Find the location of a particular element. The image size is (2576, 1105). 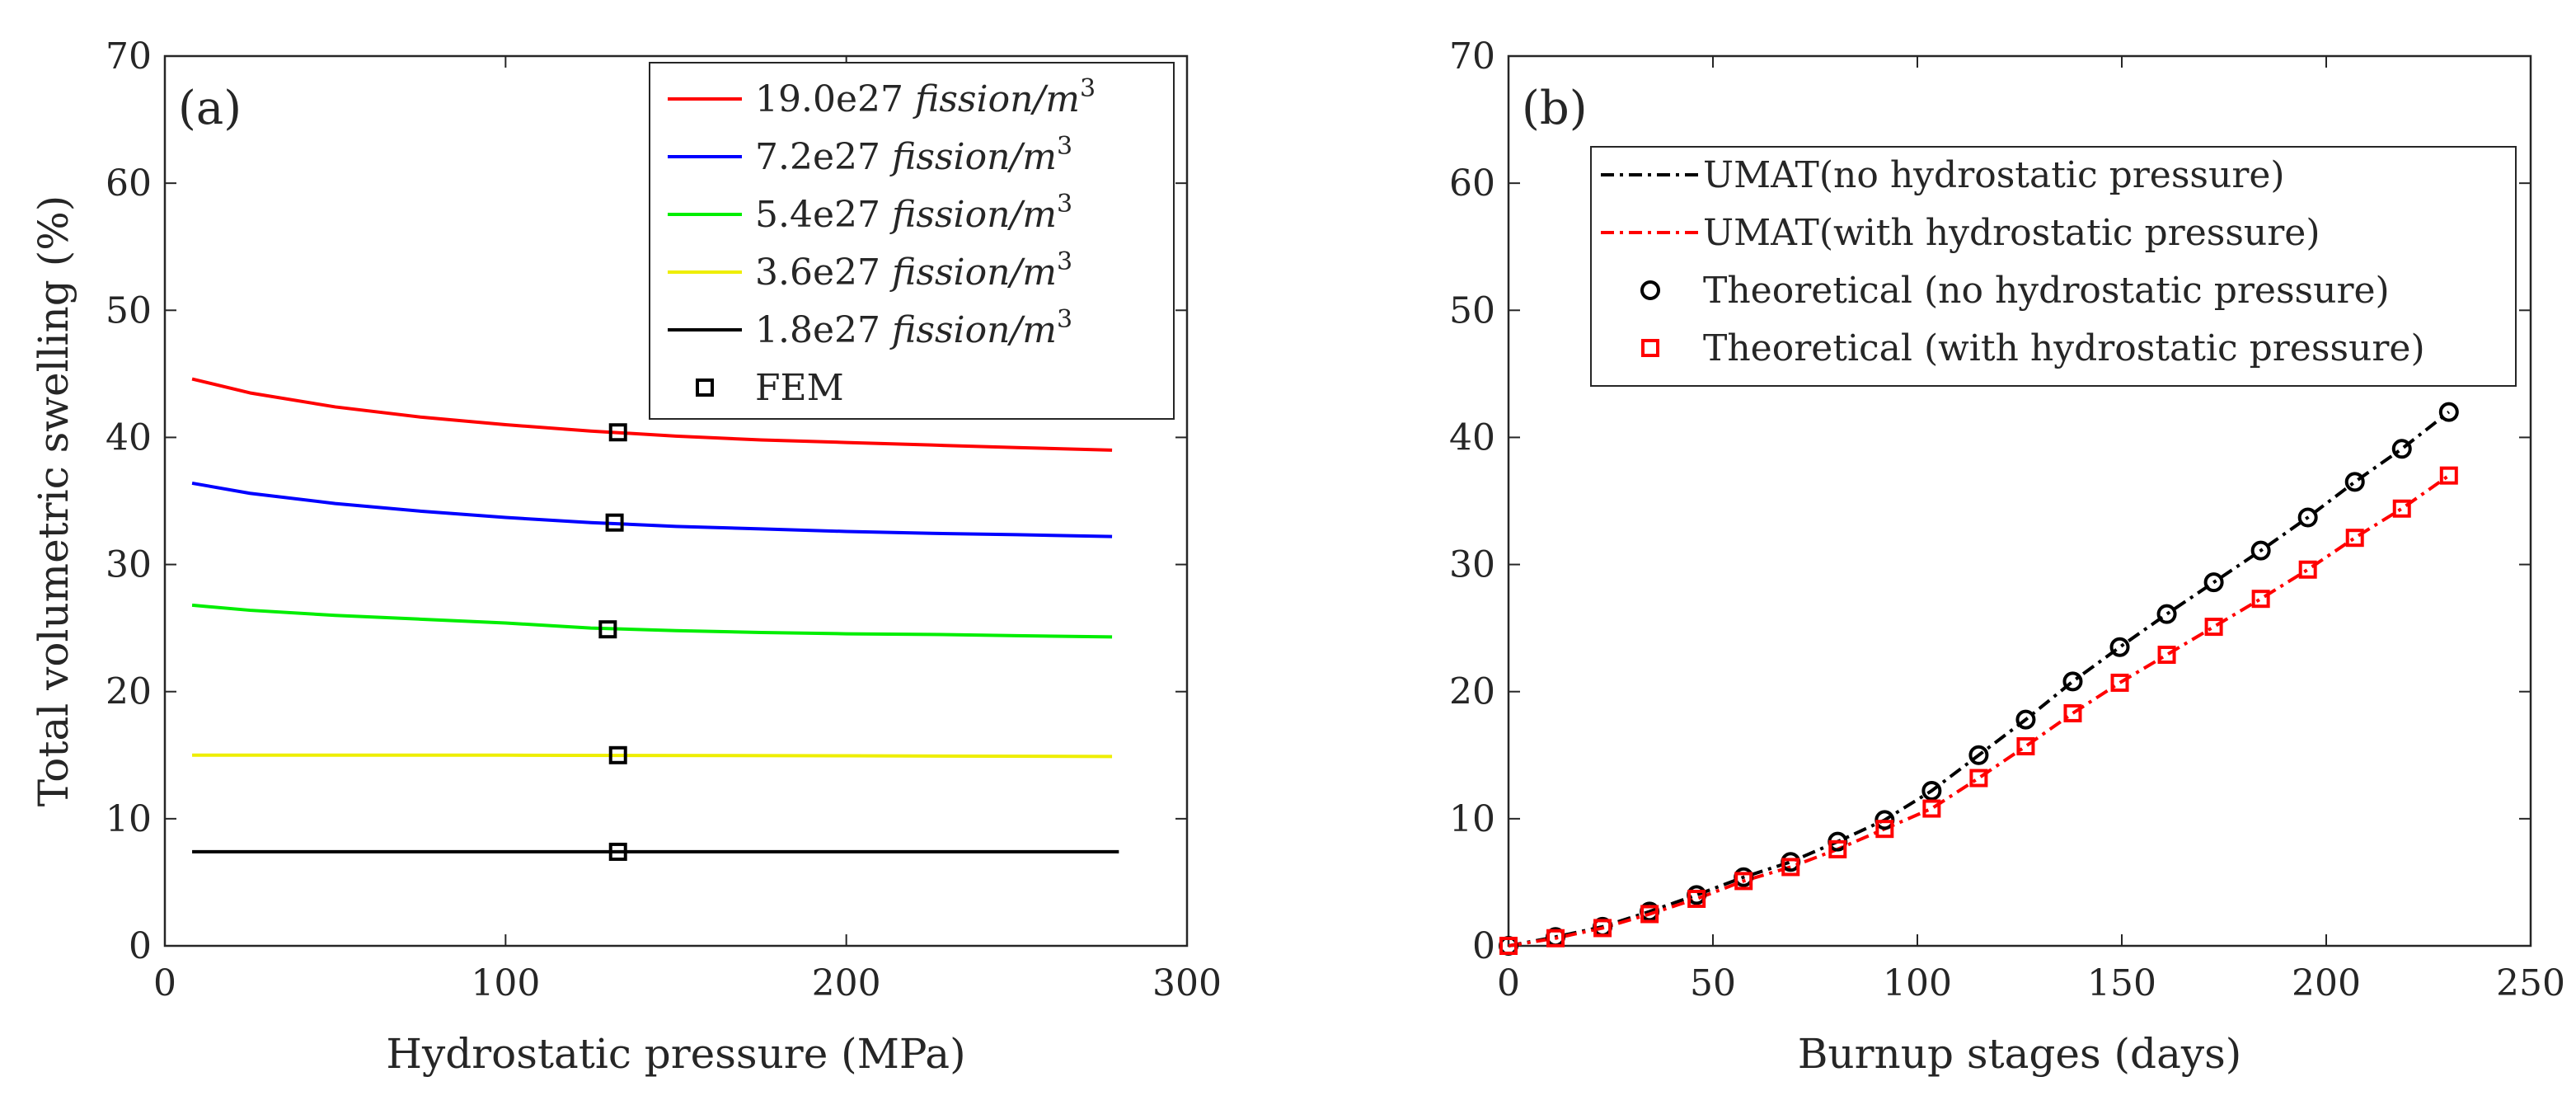

legend-series-name: 19.0e27 is located at coordinates (829, 99).